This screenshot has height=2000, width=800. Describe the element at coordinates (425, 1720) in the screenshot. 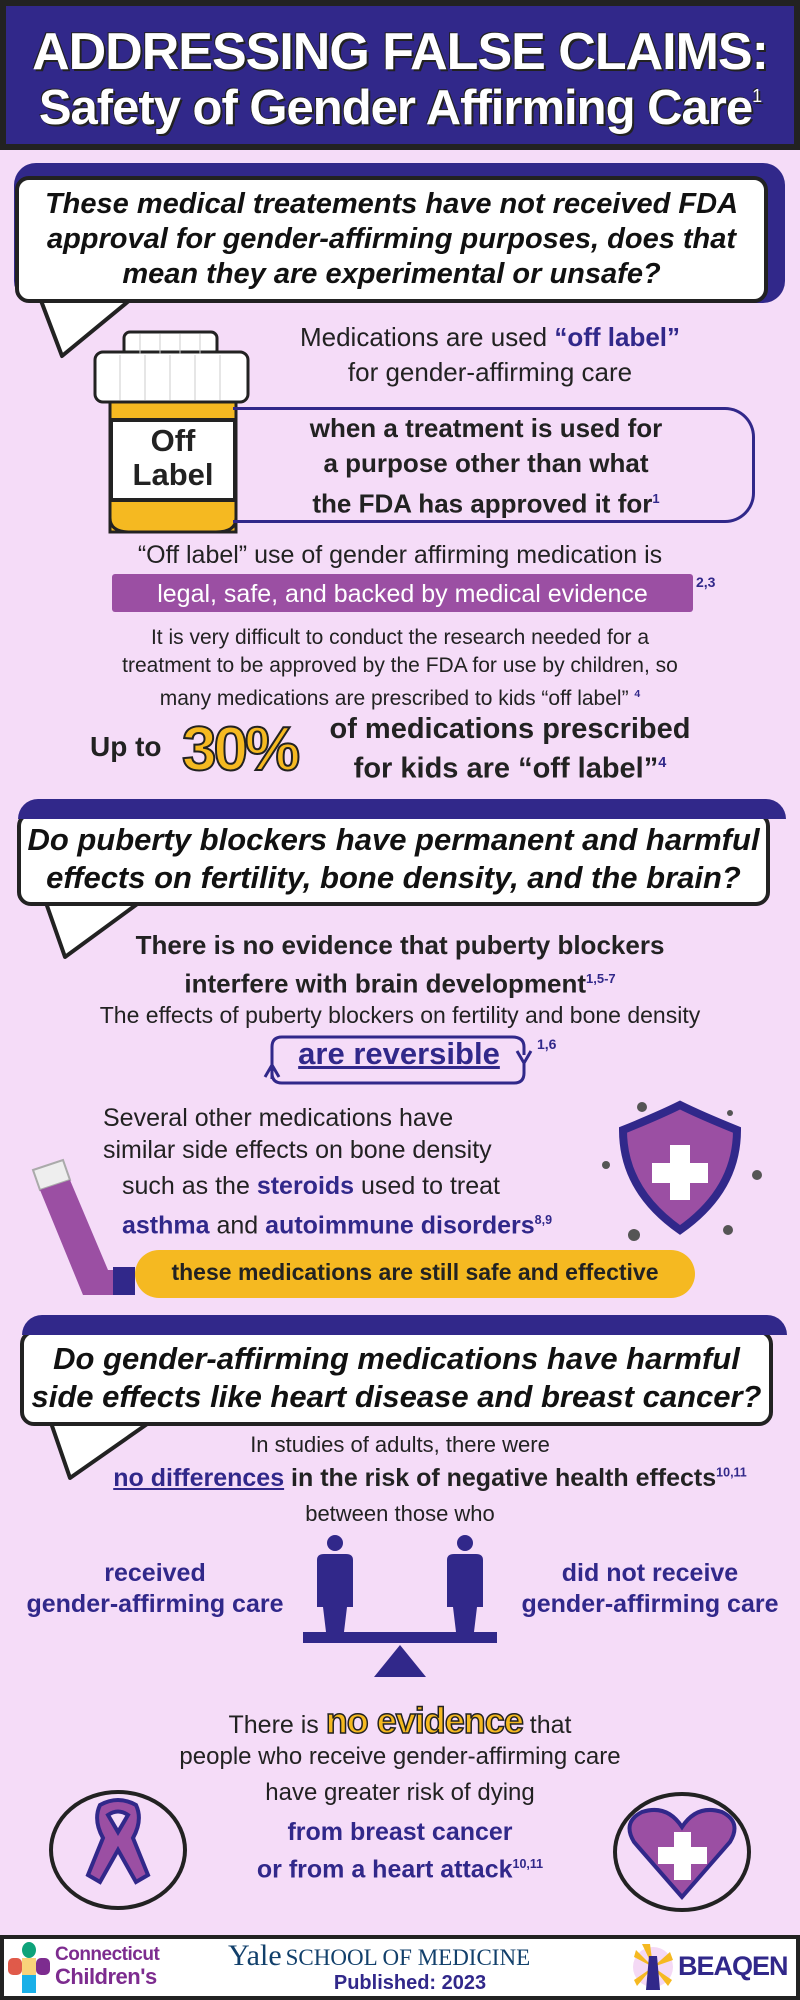

I see `no-evidence-emphasis: no evidence` at that location.